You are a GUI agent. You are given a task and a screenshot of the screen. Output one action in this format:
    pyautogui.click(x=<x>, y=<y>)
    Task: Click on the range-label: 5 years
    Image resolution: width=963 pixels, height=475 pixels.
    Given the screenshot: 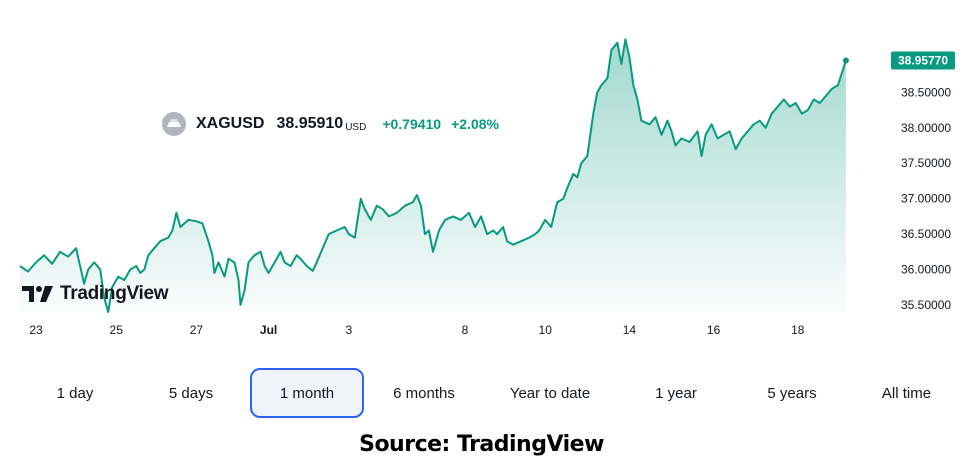 What is the action you would take?
    pyautogui.click(x=792, y=393)
    